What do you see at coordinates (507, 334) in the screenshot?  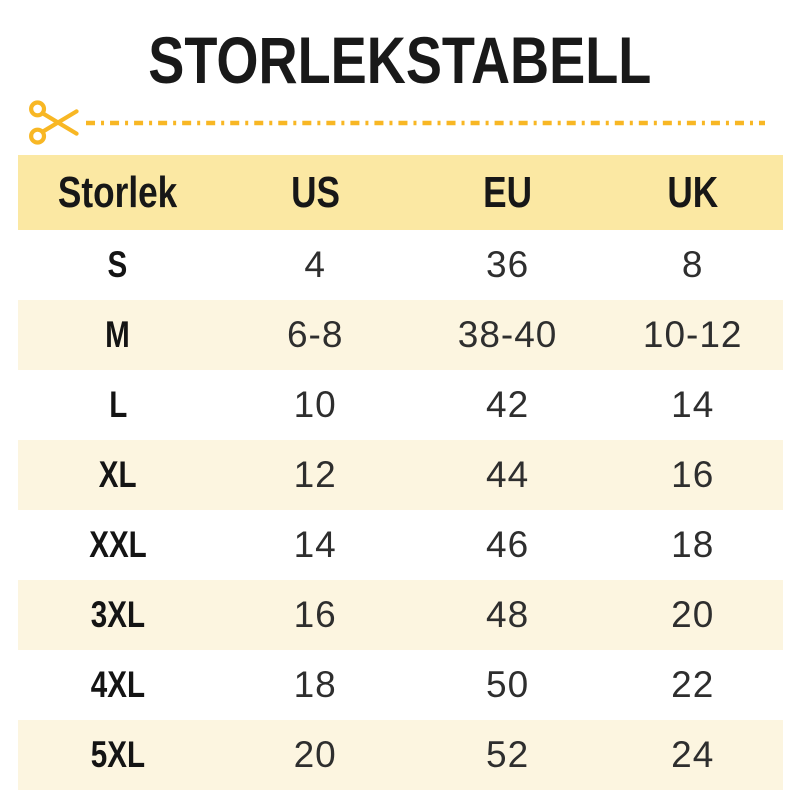 I see `eu-value-cell: 38-40` at bounding box center [507, 334].